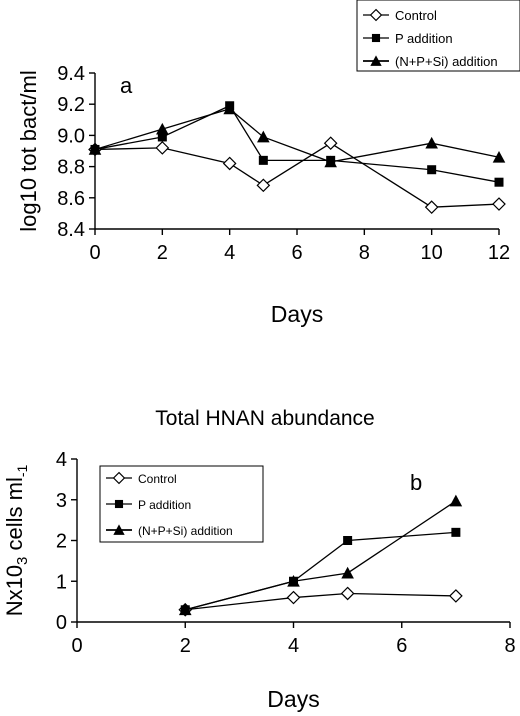 The image size is (520, 716). Describe the element at coordinates (401, 646) in the screenshot. I see `chart-b-x-tick-label: 6` at that location.